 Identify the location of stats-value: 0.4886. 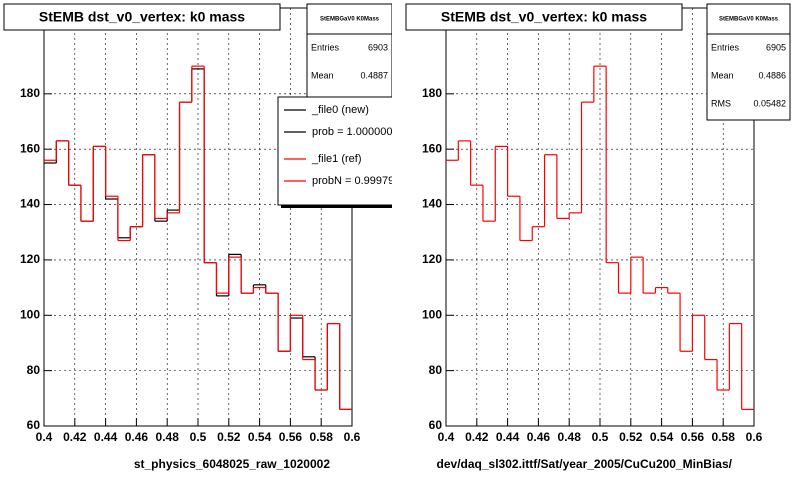
(772, 75).